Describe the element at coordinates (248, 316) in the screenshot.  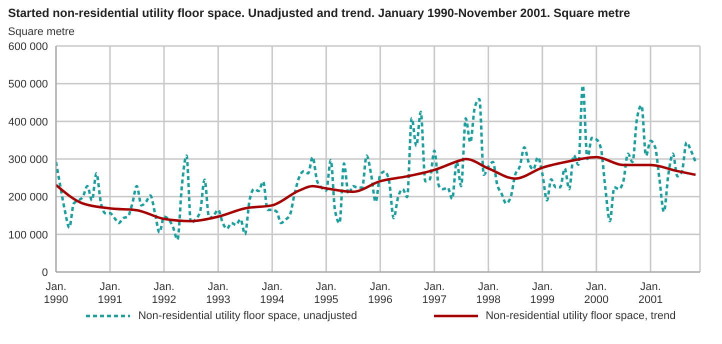
I see `legend-label: Non-residential utility floor space, unadjusted` at that location.